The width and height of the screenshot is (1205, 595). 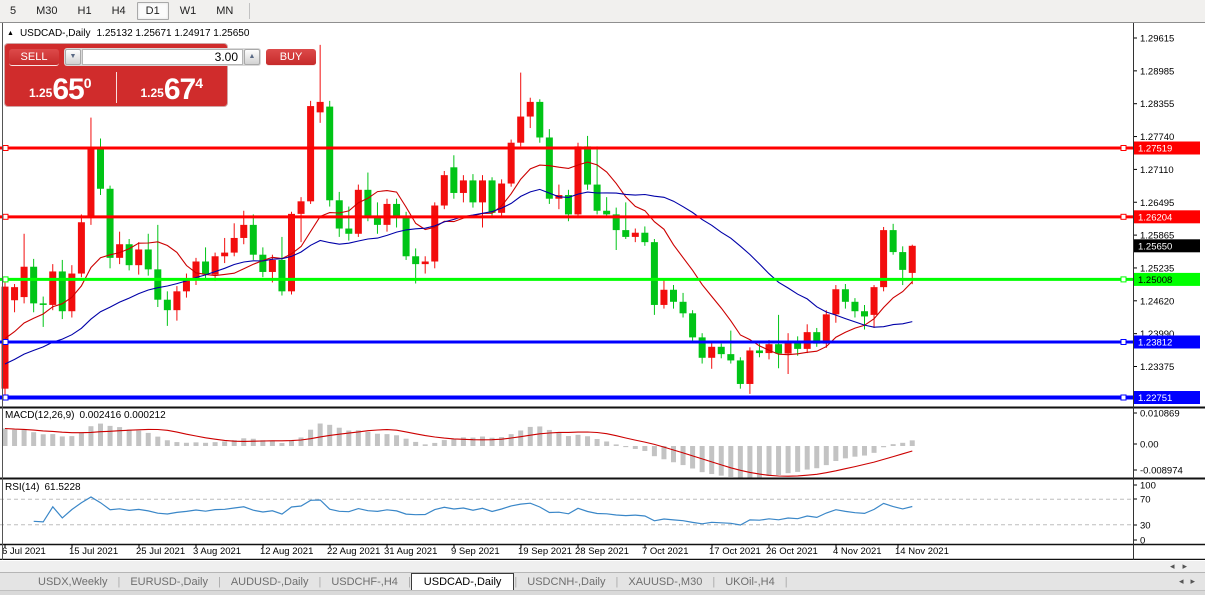 I want to click on hline-price-tag, so click(x=1167, y=342).